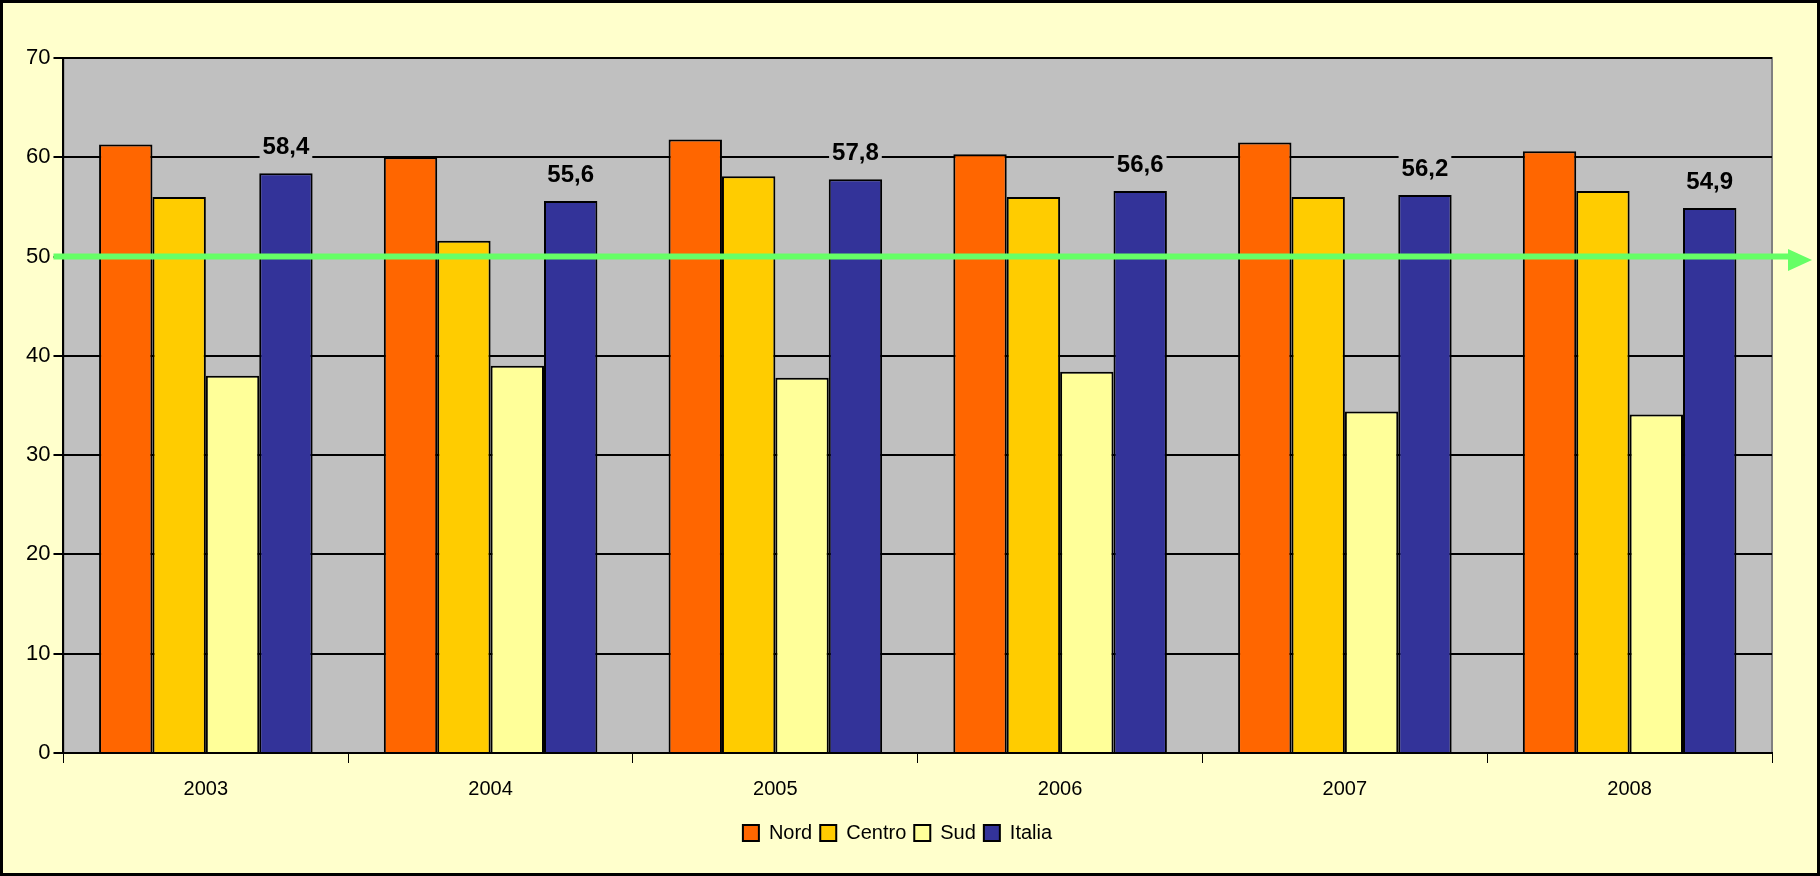 Image resolution: width=1820 pixels, height=876 pixels. Describe the element at coordinates (1345, 787) in the screenshot. I see `x-tick-label: 2007` at that location.